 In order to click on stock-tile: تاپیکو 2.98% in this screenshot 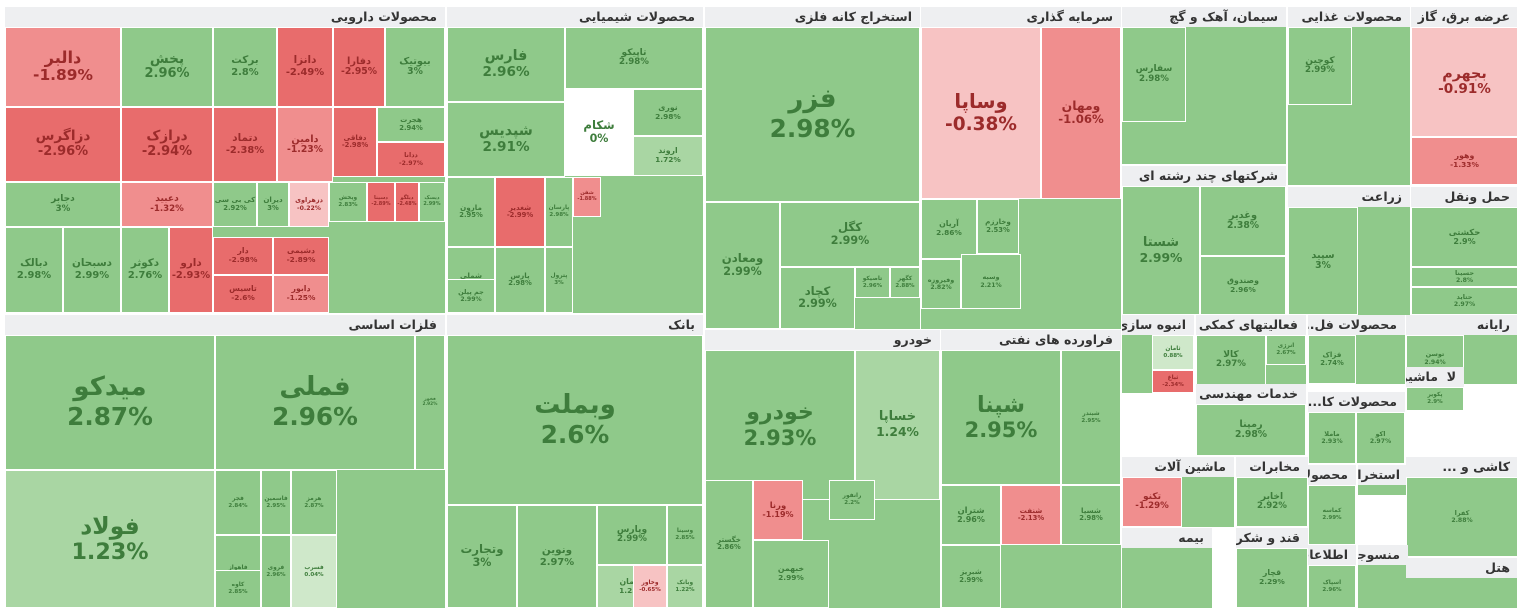, I will do `click(634, 58)`.